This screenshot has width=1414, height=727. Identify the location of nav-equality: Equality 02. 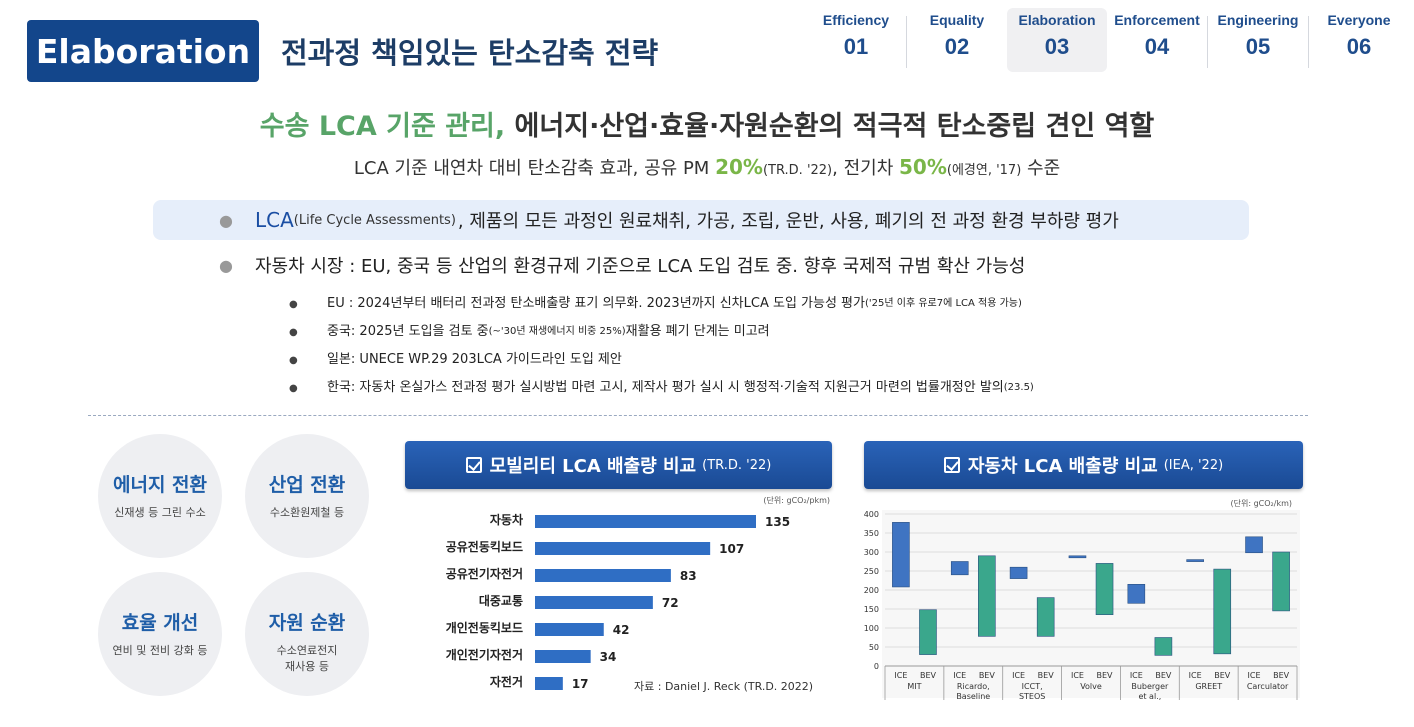
(957, 40).